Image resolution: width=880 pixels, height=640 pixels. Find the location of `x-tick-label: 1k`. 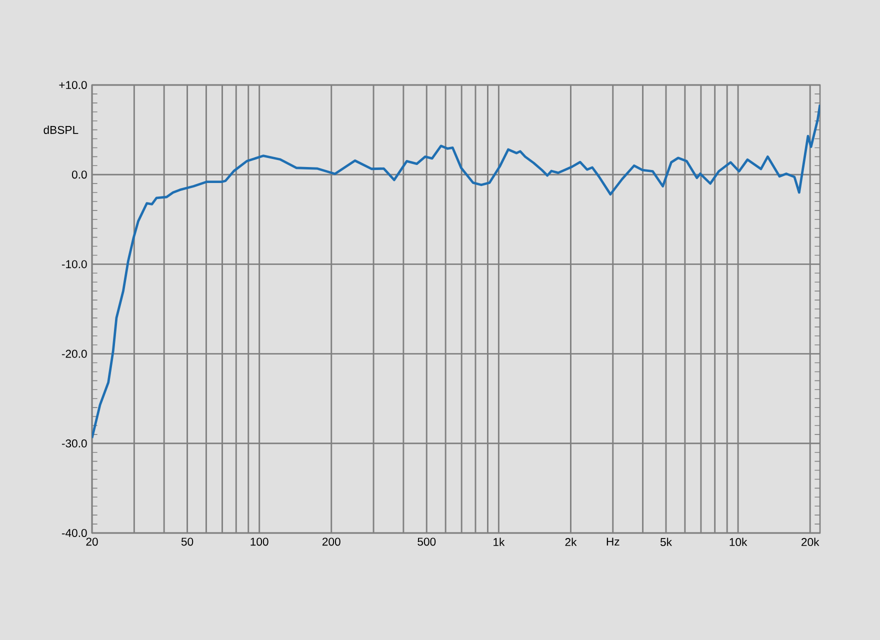

x-tick-label: 1k is located at coordinates (499, 542).